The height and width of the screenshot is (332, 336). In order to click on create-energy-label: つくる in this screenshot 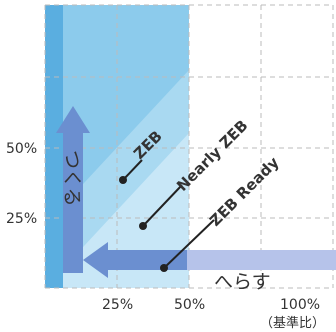, I will do `click(72, 178)`.